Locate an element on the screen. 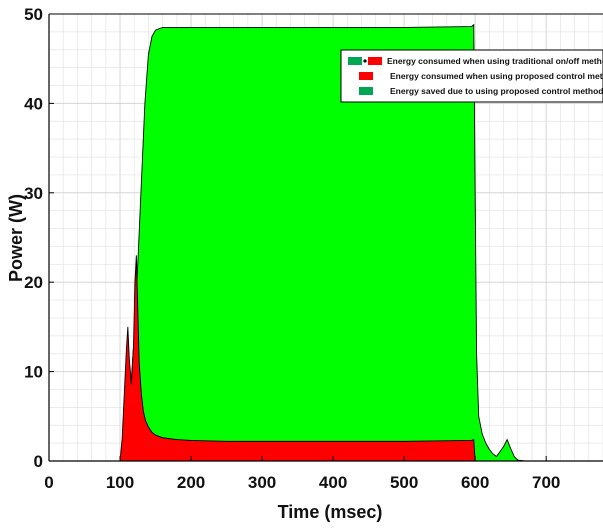  y-tick-label: 50 is located at coordinates (33, 14).